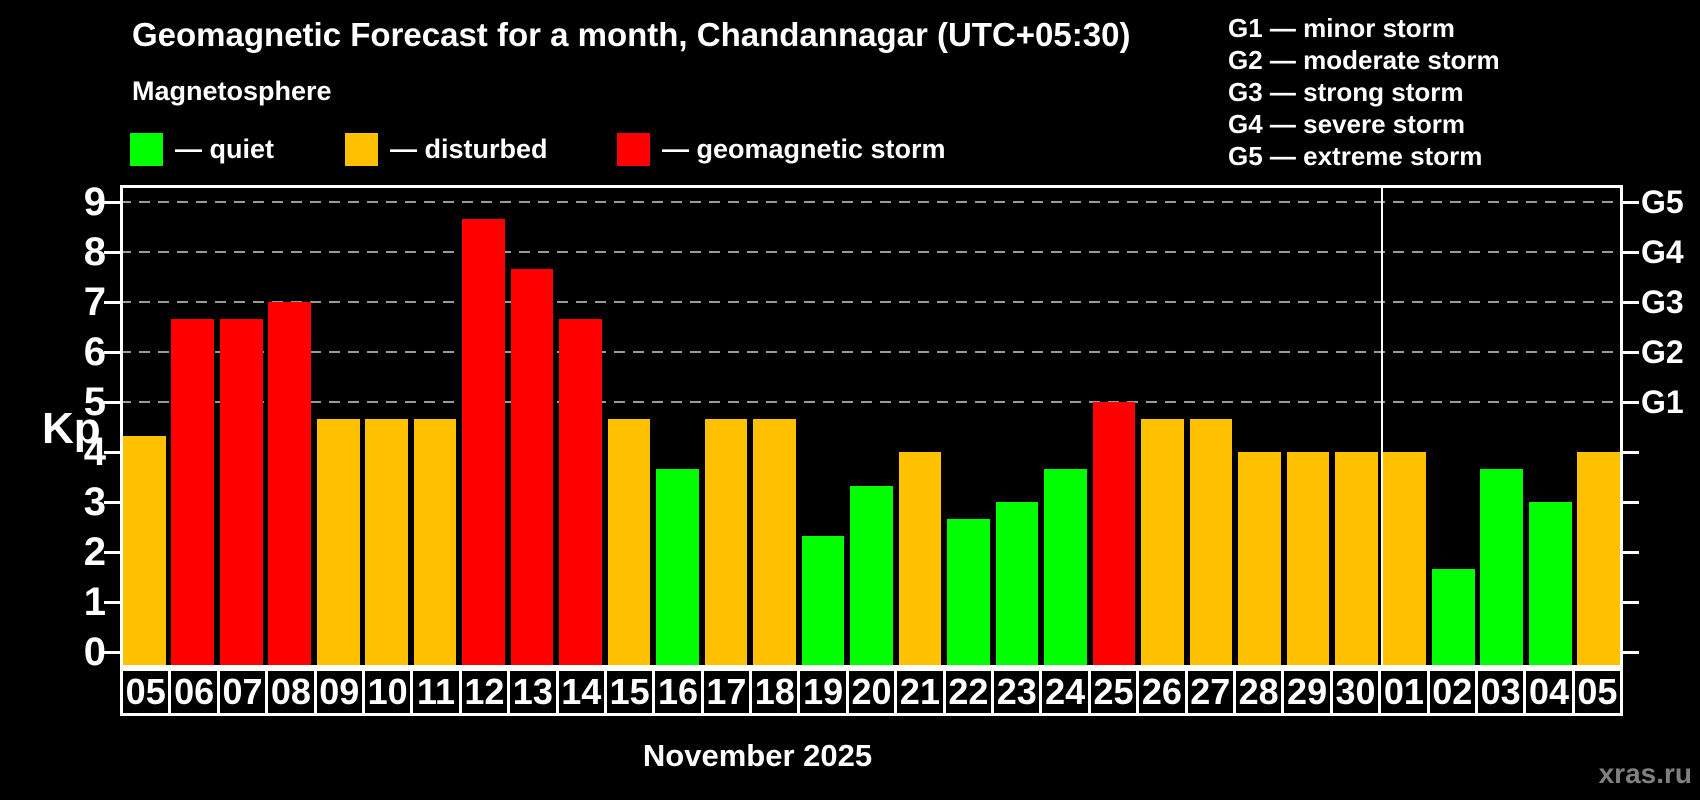  I want to click on day-label-box-20: 20, so click(871, 692).